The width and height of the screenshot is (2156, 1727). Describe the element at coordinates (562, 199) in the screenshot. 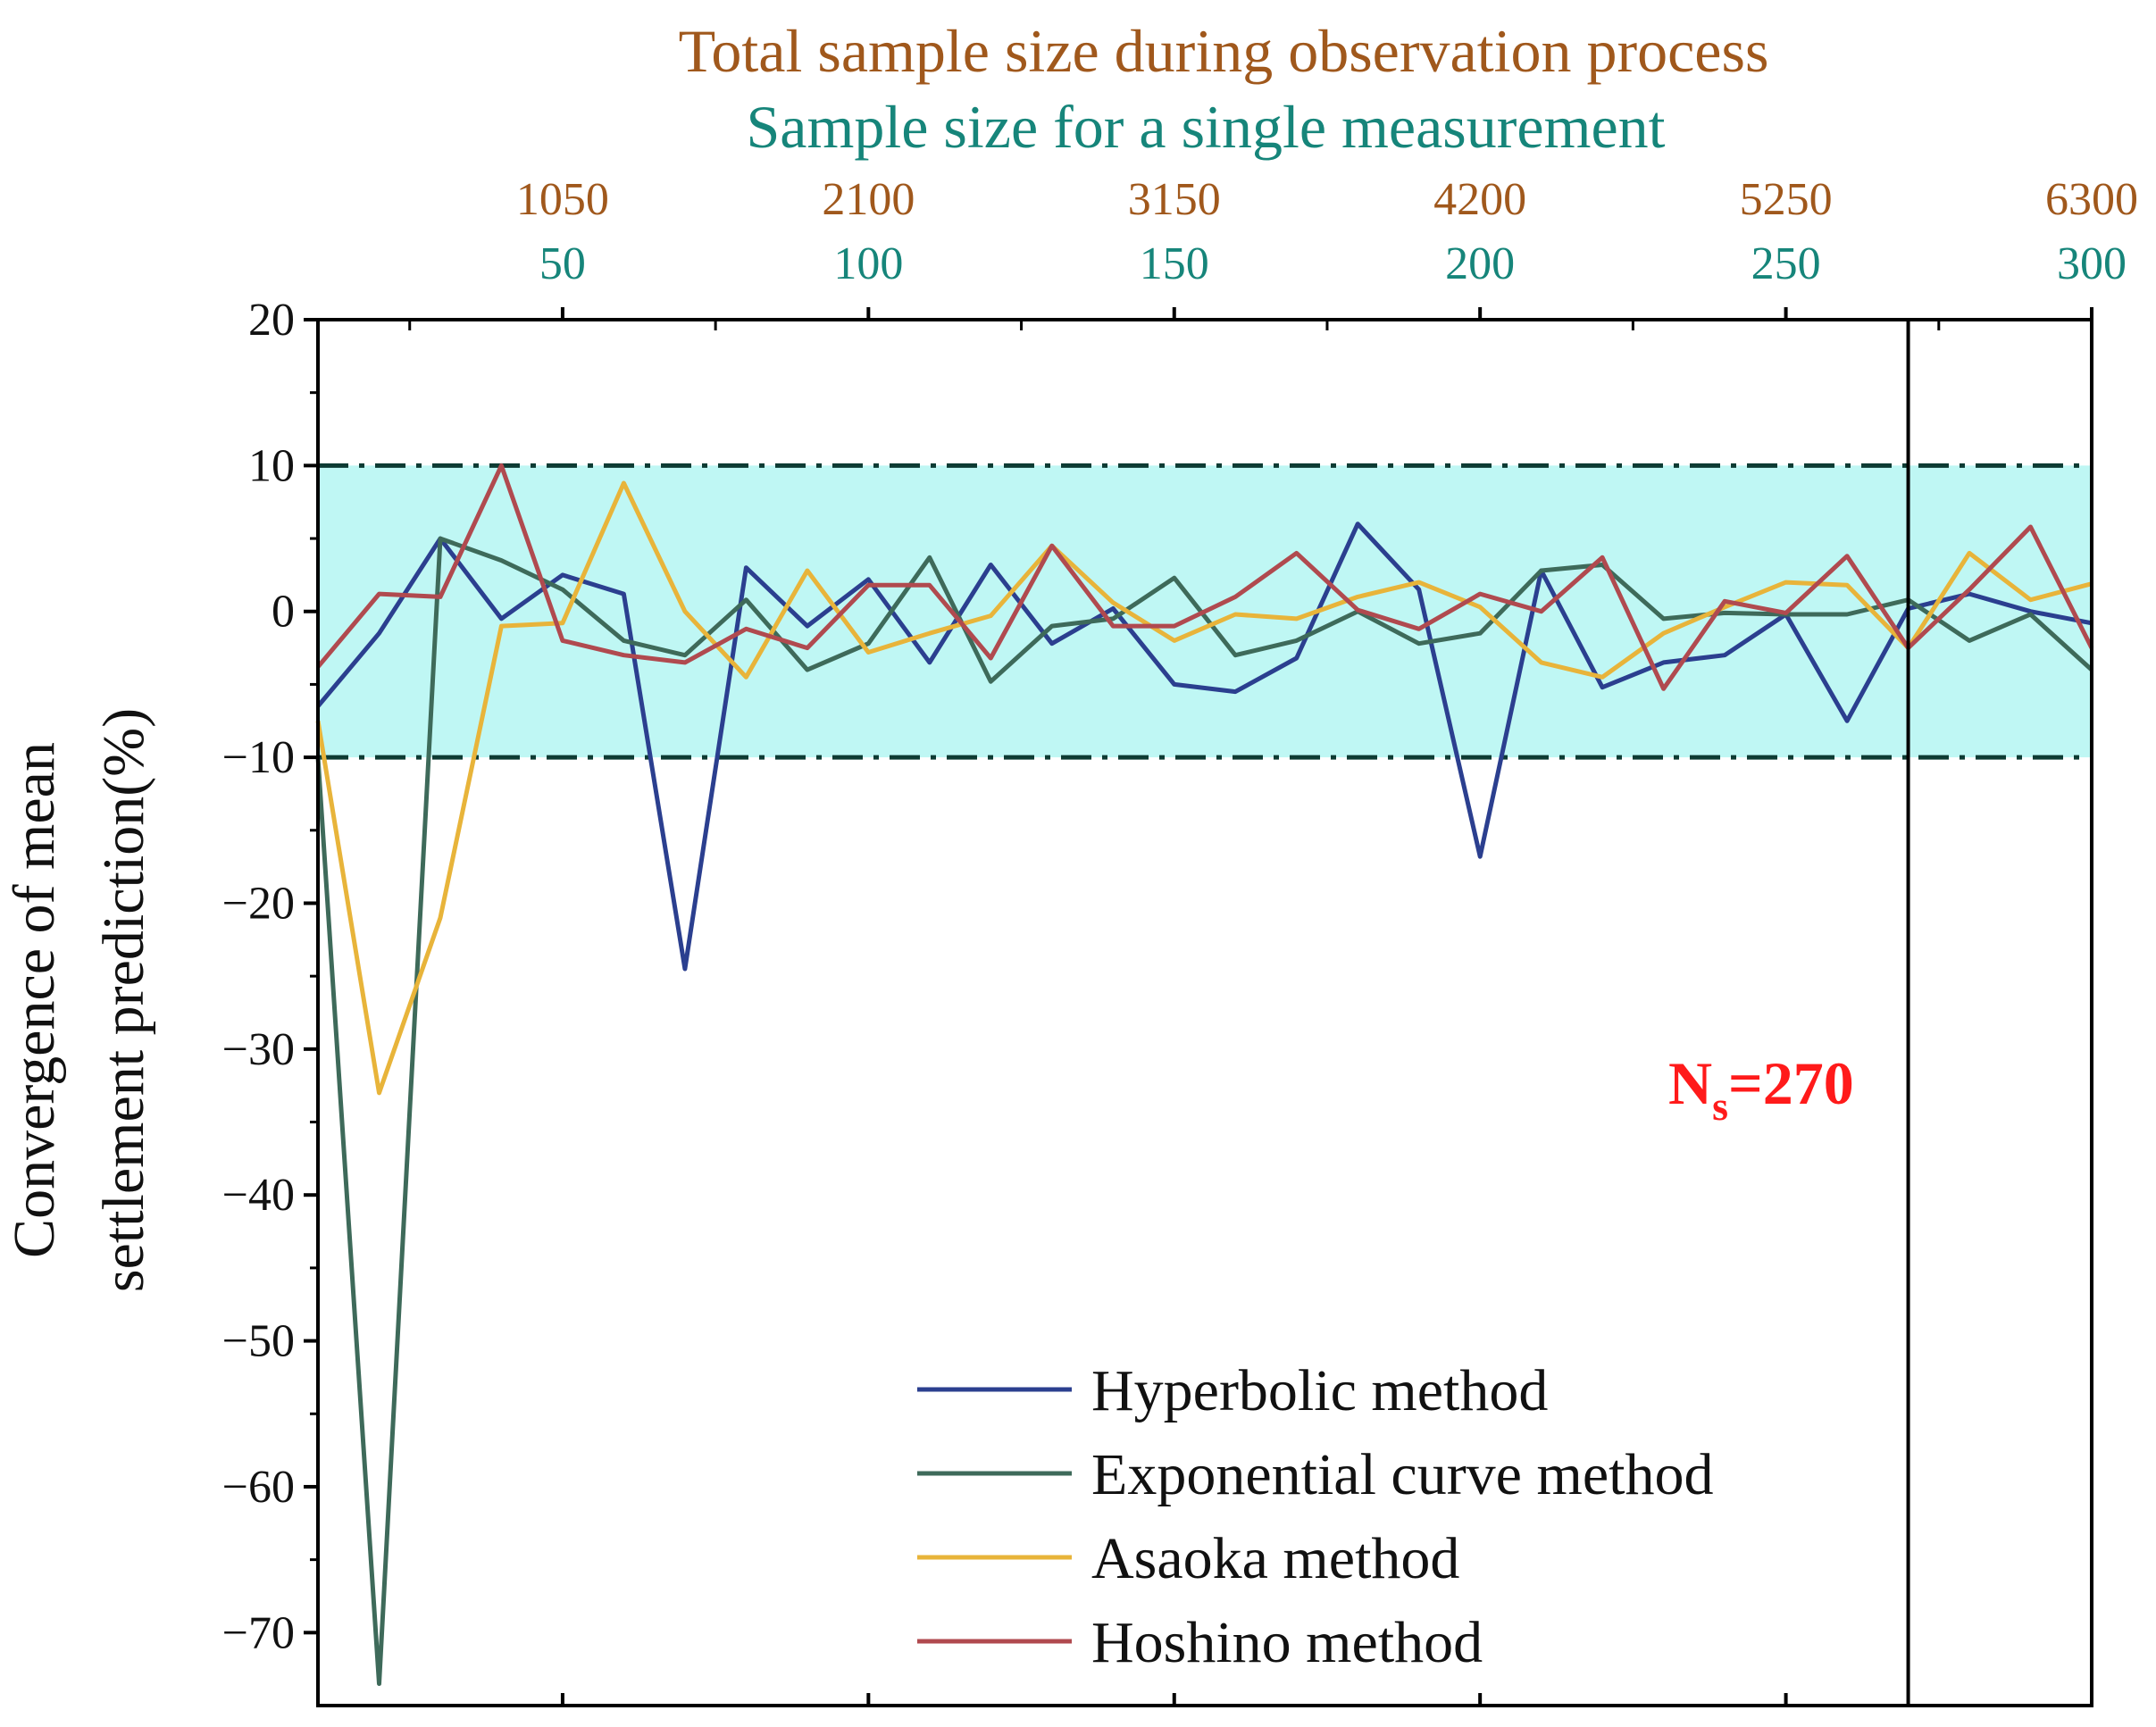

I see `top-tick-label-total: 1050` at that location.